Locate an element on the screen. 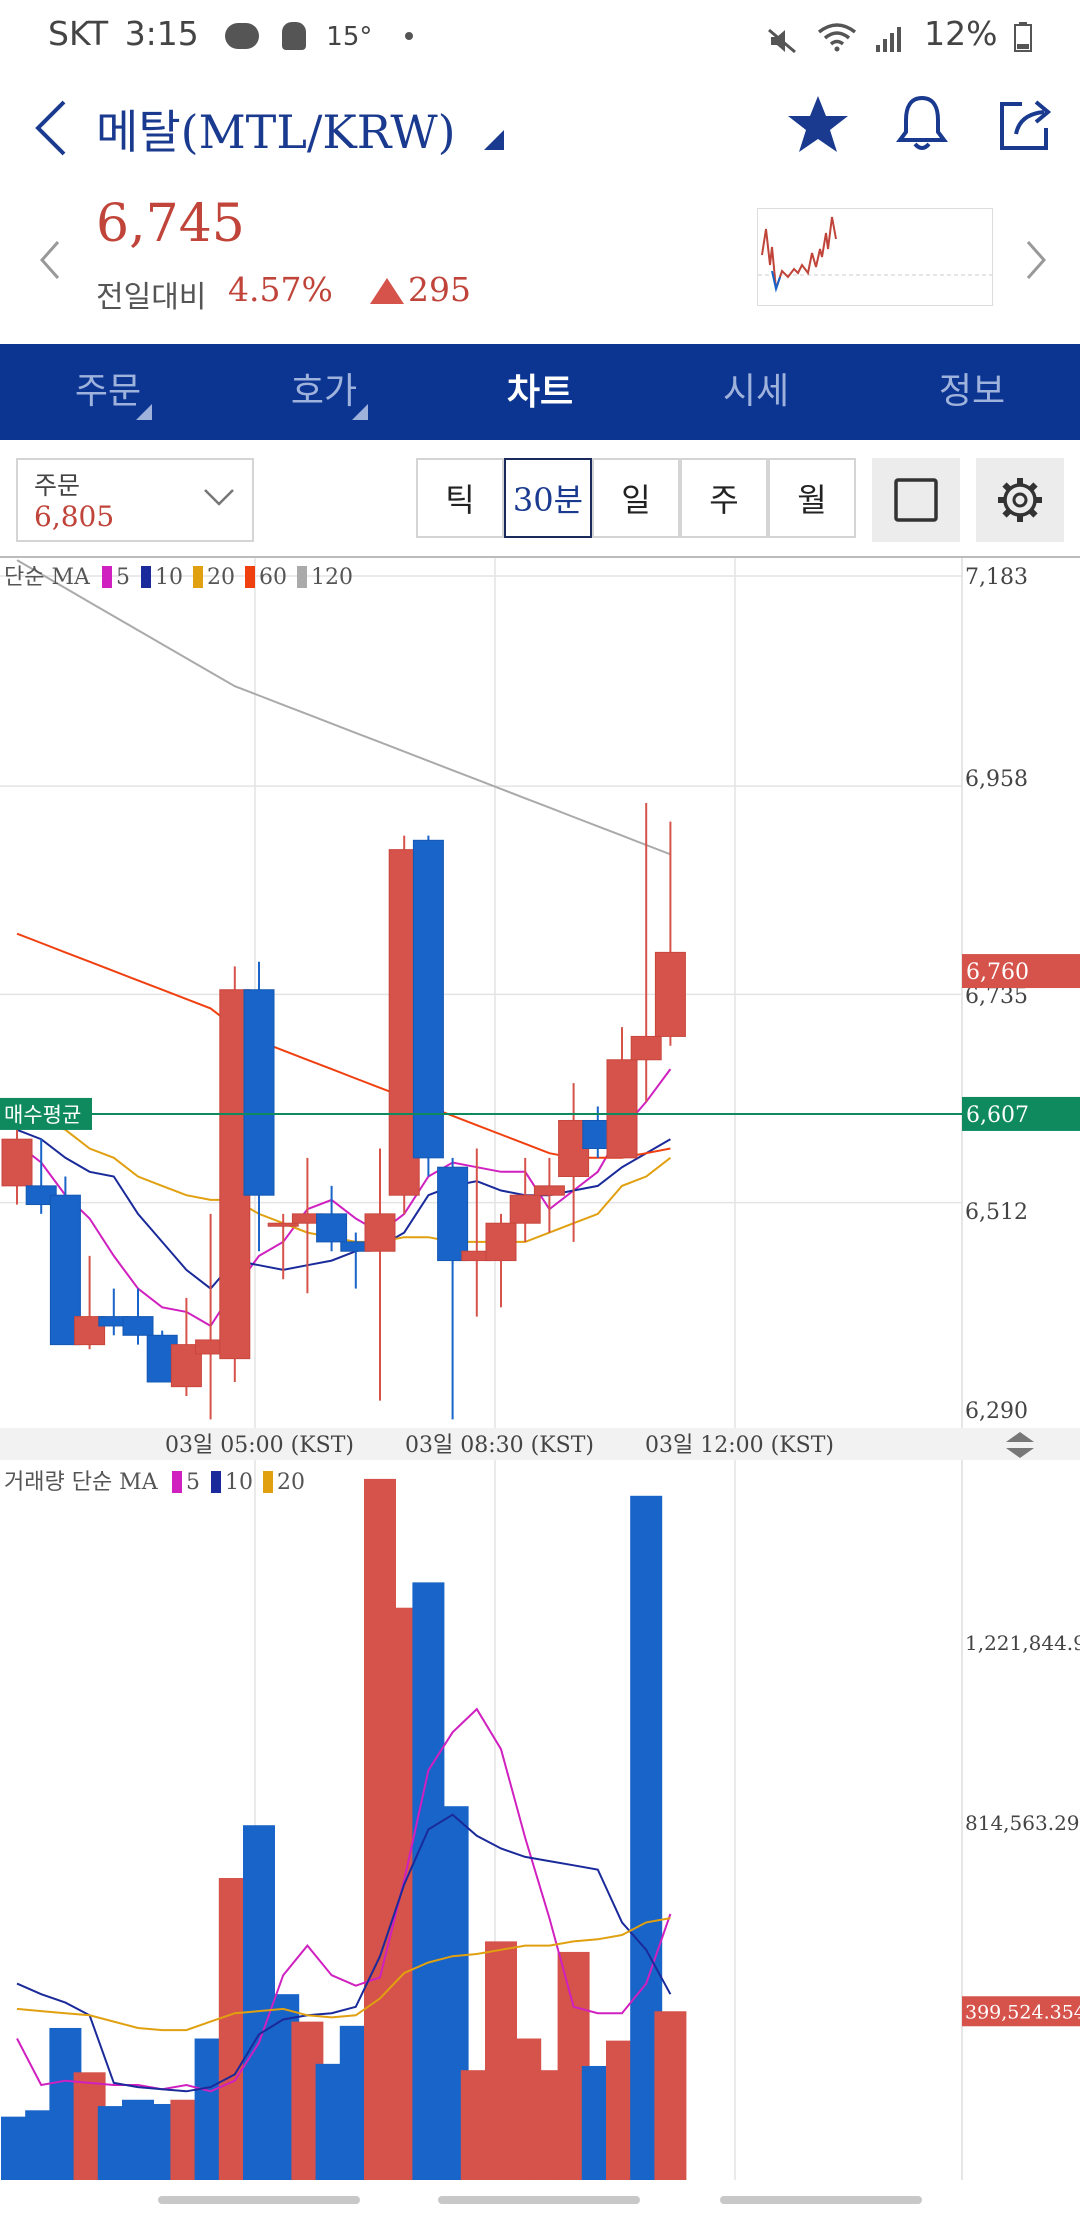 This screenshot has width=1080, height=2220. interval-label: 30분 is located at coordinates (548, 500).